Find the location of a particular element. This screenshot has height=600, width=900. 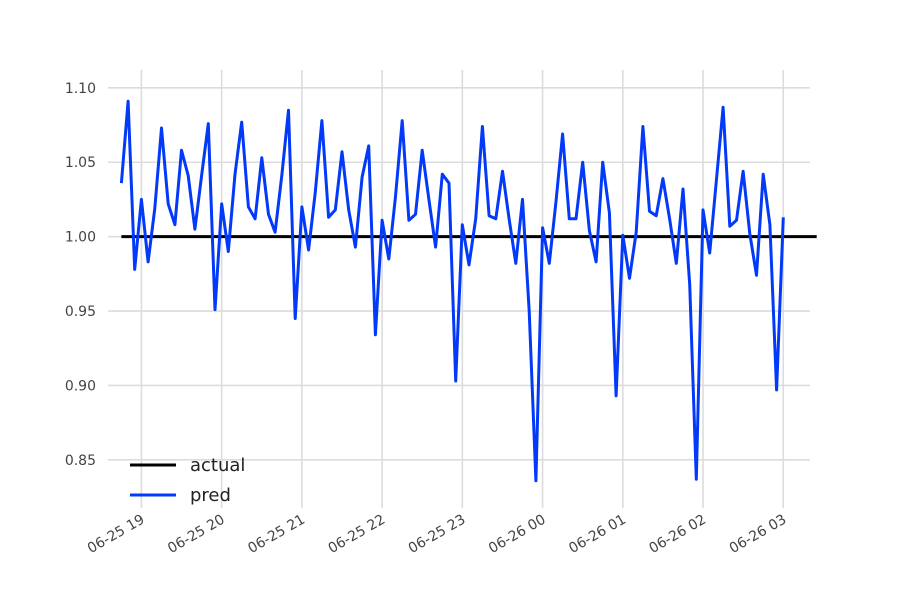

x-tick-label: 06-26 03 is located at coordinates (758, 534).